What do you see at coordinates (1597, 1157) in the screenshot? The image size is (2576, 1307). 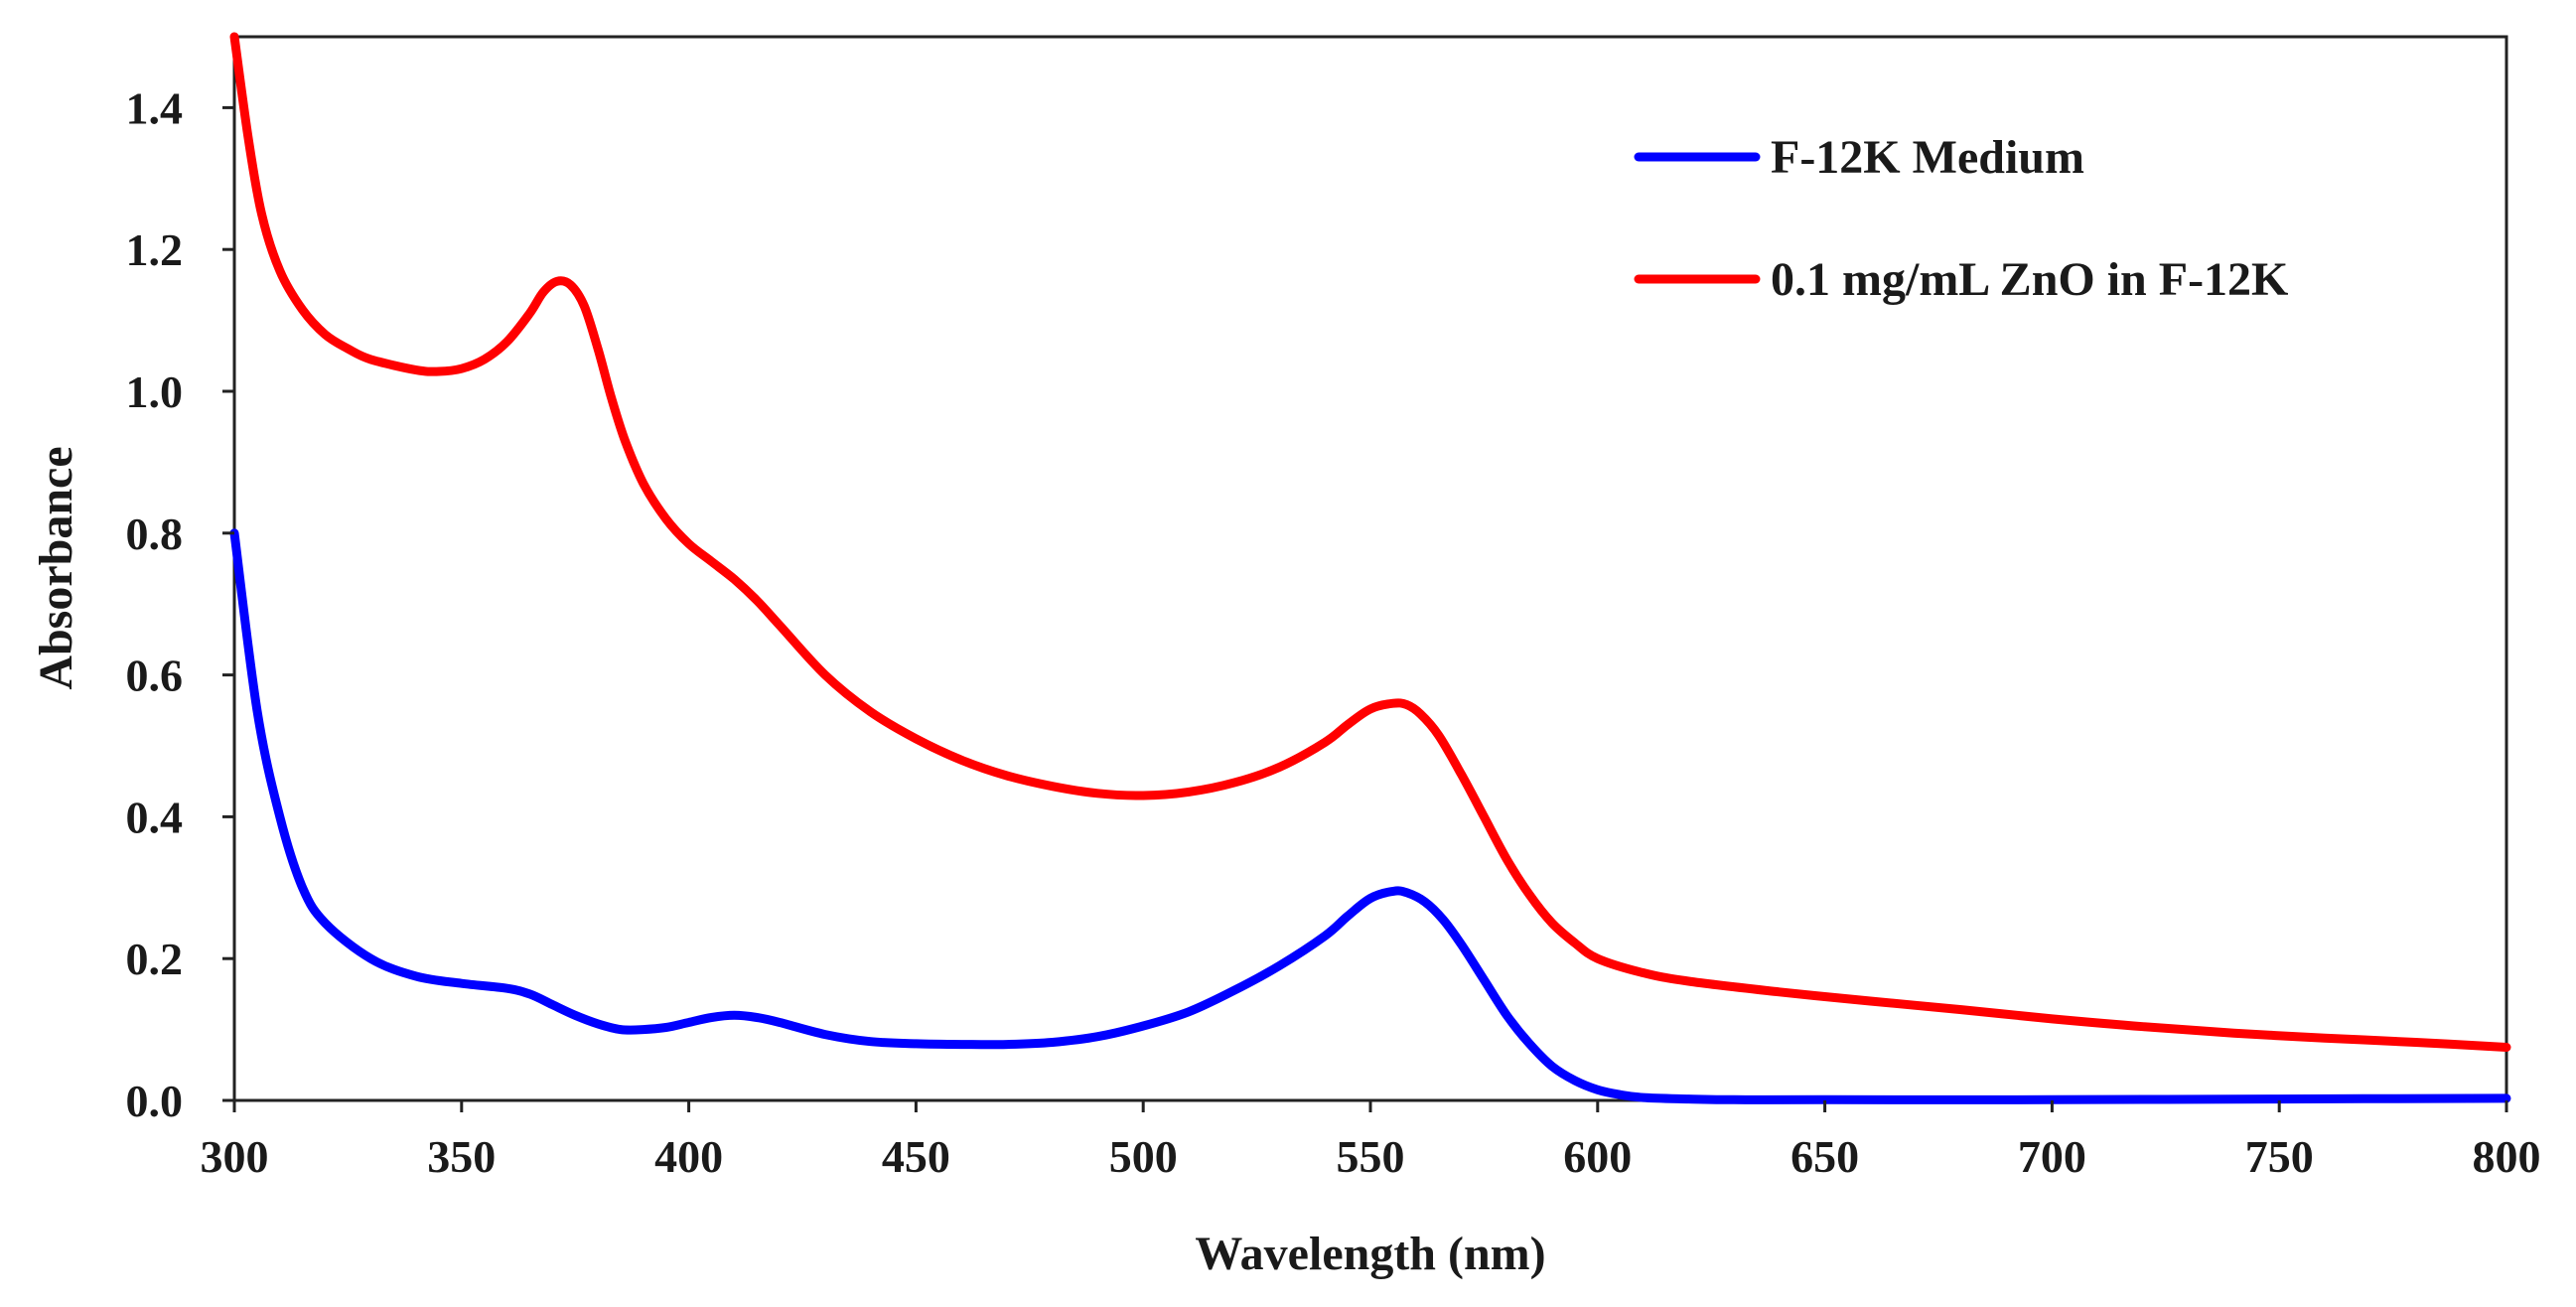 I see `x-tick-label: 600` at bounding box center [1597, 1157].